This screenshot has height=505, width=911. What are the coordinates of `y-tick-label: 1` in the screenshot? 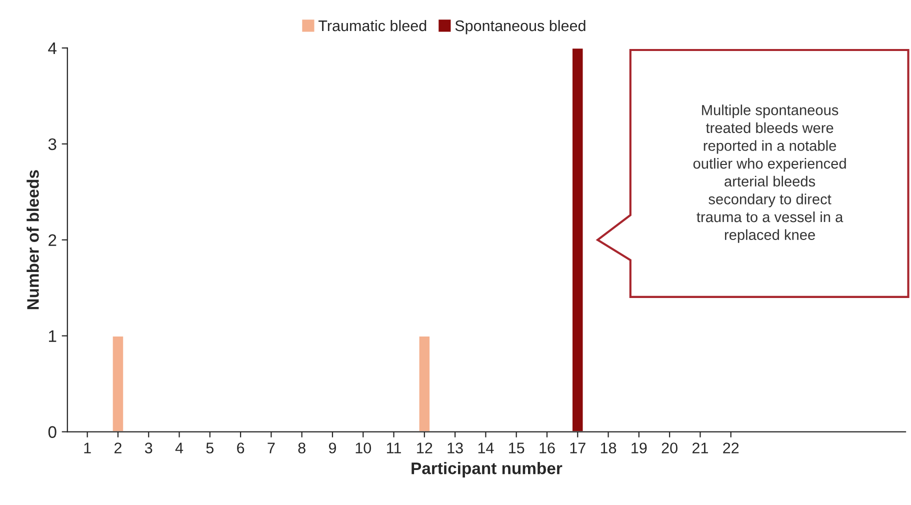 It's located at (52, 336).